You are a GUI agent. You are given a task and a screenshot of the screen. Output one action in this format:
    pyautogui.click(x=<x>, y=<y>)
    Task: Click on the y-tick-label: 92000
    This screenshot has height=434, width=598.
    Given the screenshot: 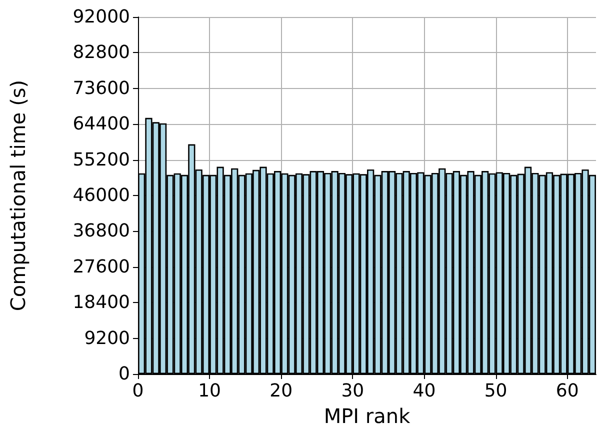 What is the action you would take?
    pyautogui.click(x=101, y=17)
    